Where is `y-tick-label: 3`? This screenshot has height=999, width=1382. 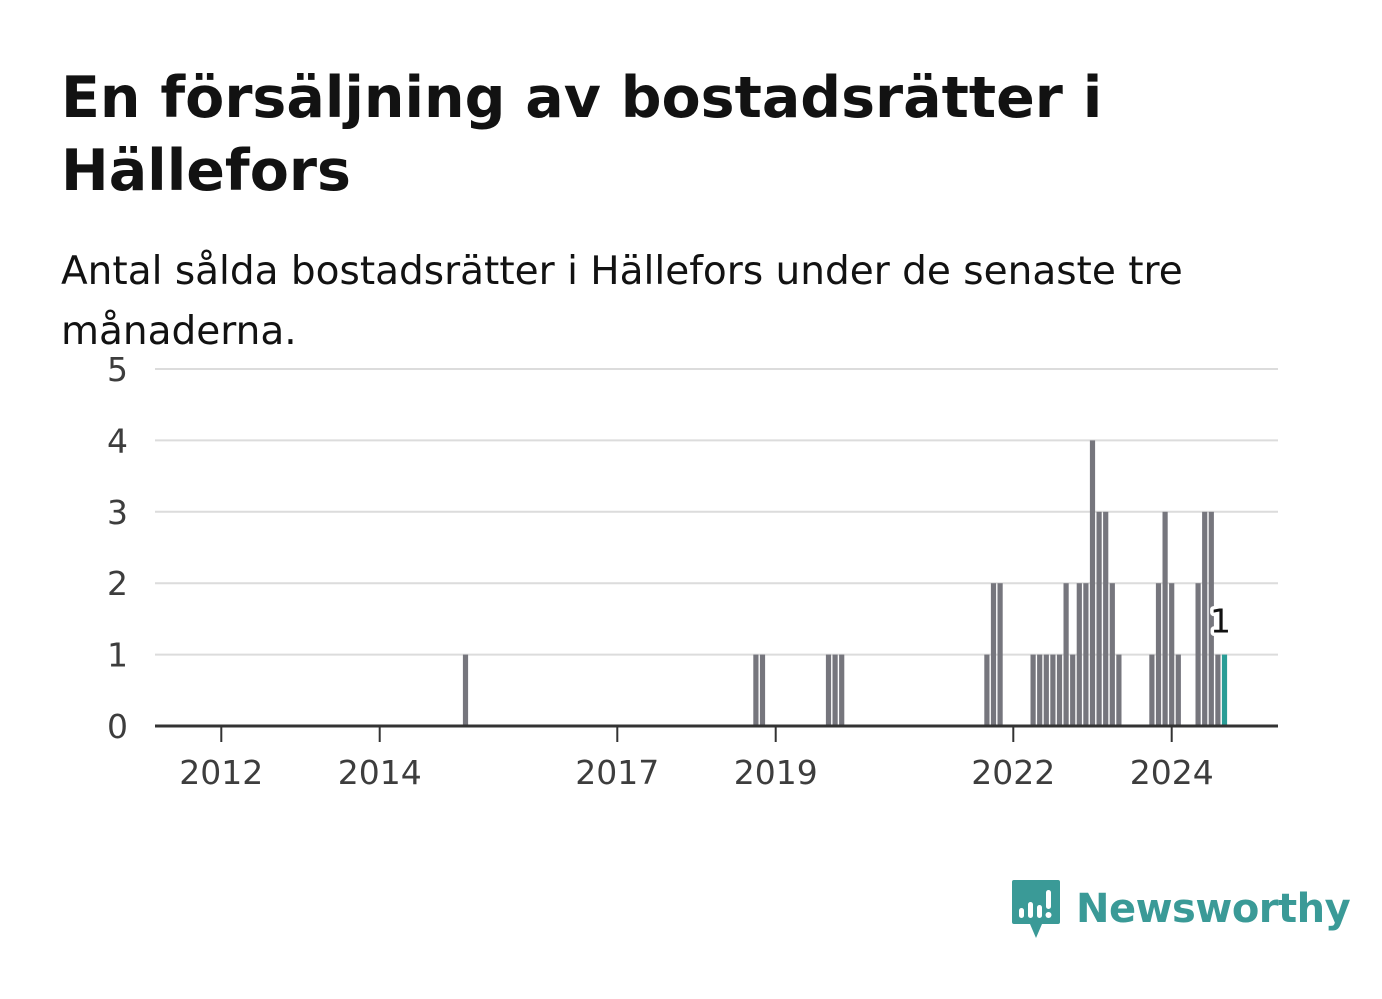
y-tick-label: 3 is located at coordinates (117, 512).